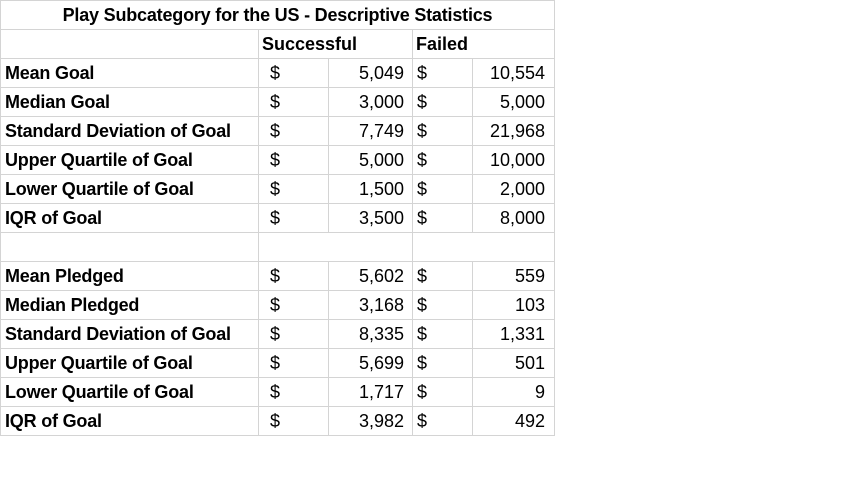 This screenshot has width=868, height=483. What do you see at coordinates (370, 189) in the screenshot?
I see `value-successful: 1,500` at bounding box center [370, 189].